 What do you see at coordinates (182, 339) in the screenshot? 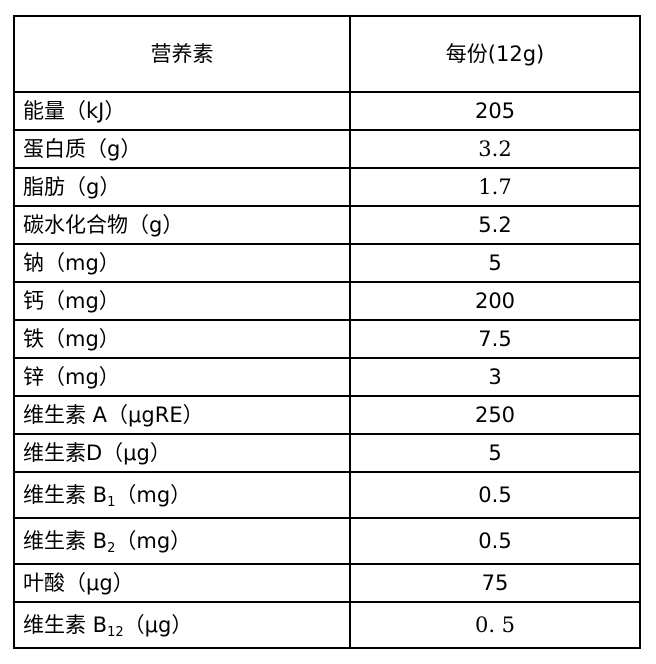
I see `nutrient-name: 铁（mg）` at bounding box center [182, 339].